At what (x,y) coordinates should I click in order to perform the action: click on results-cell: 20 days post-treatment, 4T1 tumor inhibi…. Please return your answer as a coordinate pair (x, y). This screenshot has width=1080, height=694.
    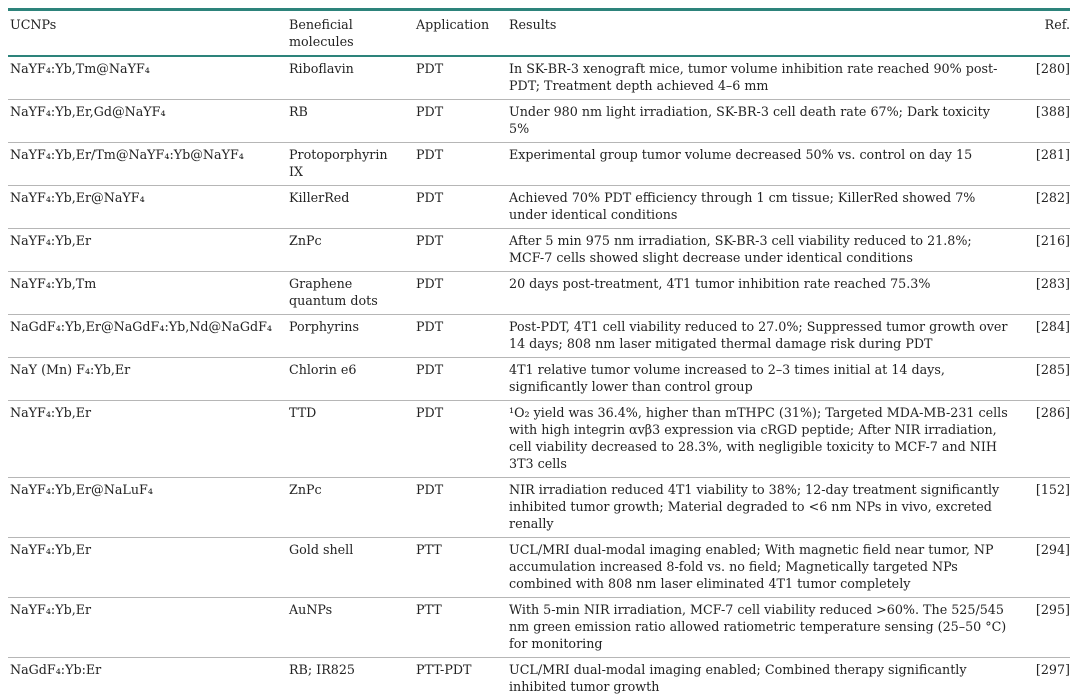
    Looking at the image, I should click on (767, 293).